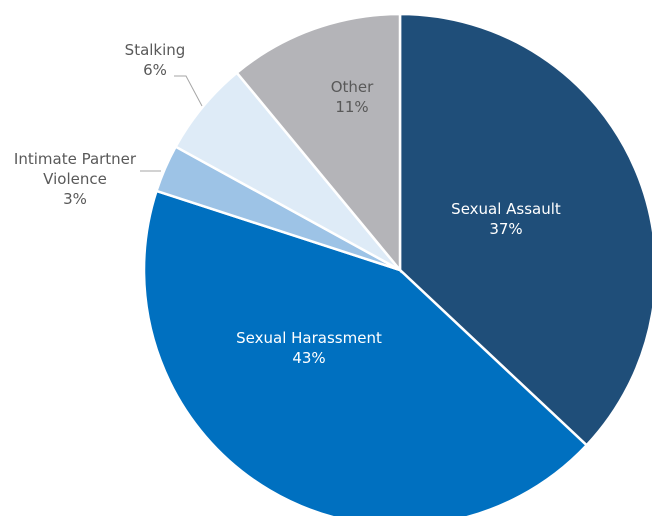 Image resolution: width=652 pixels, height=516 pixels. I want to click on data-label-name: Intimate Partner, so click(75, 159).